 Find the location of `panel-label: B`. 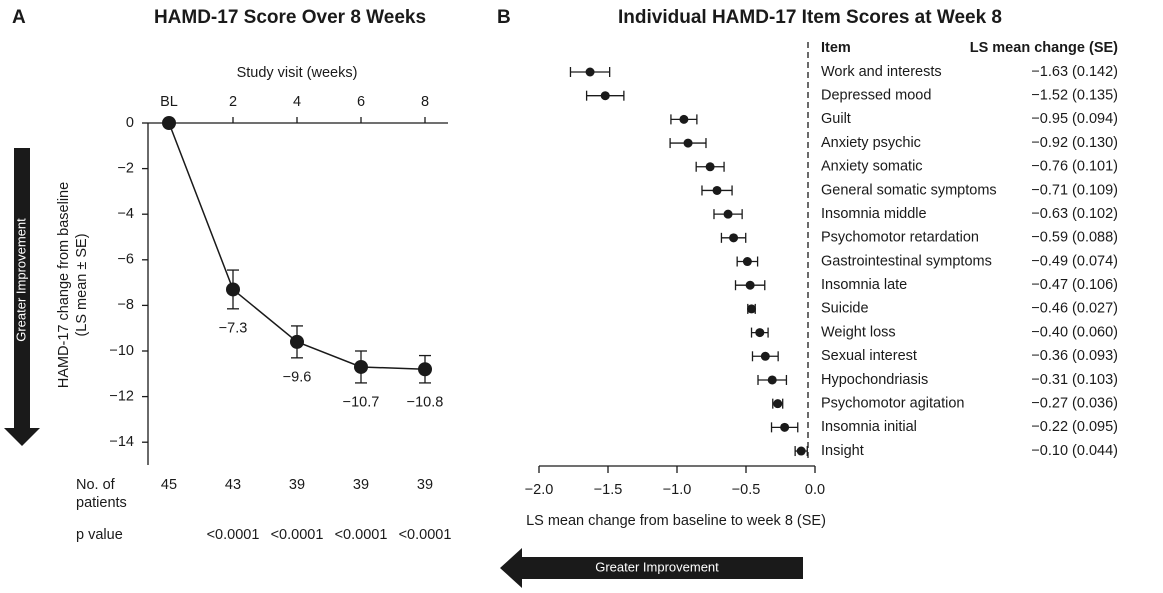

panel-label: B is located at coordinates (504, 17).